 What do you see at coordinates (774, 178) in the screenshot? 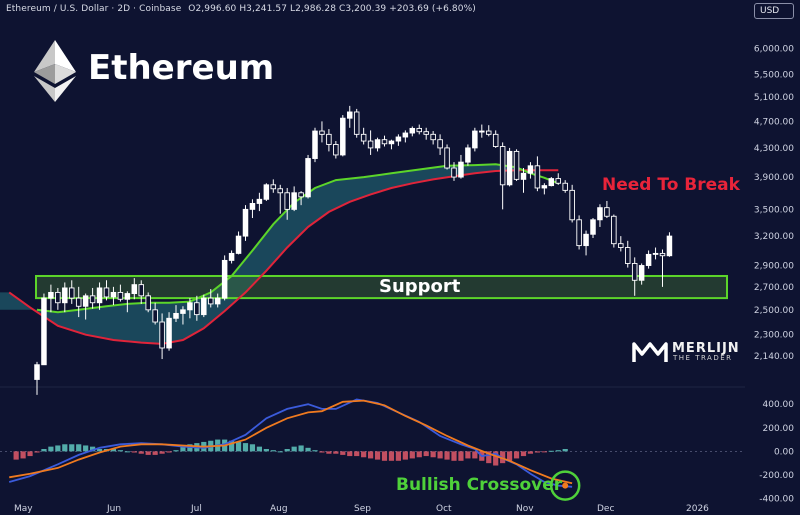
I see `price-tick-label: 3,900.00` at bounding box center [774, 178].